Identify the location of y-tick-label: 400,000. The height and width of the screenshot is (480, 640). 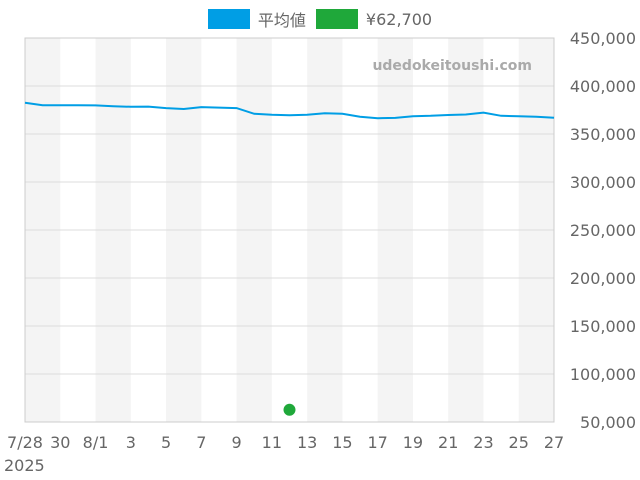
(603, 86).